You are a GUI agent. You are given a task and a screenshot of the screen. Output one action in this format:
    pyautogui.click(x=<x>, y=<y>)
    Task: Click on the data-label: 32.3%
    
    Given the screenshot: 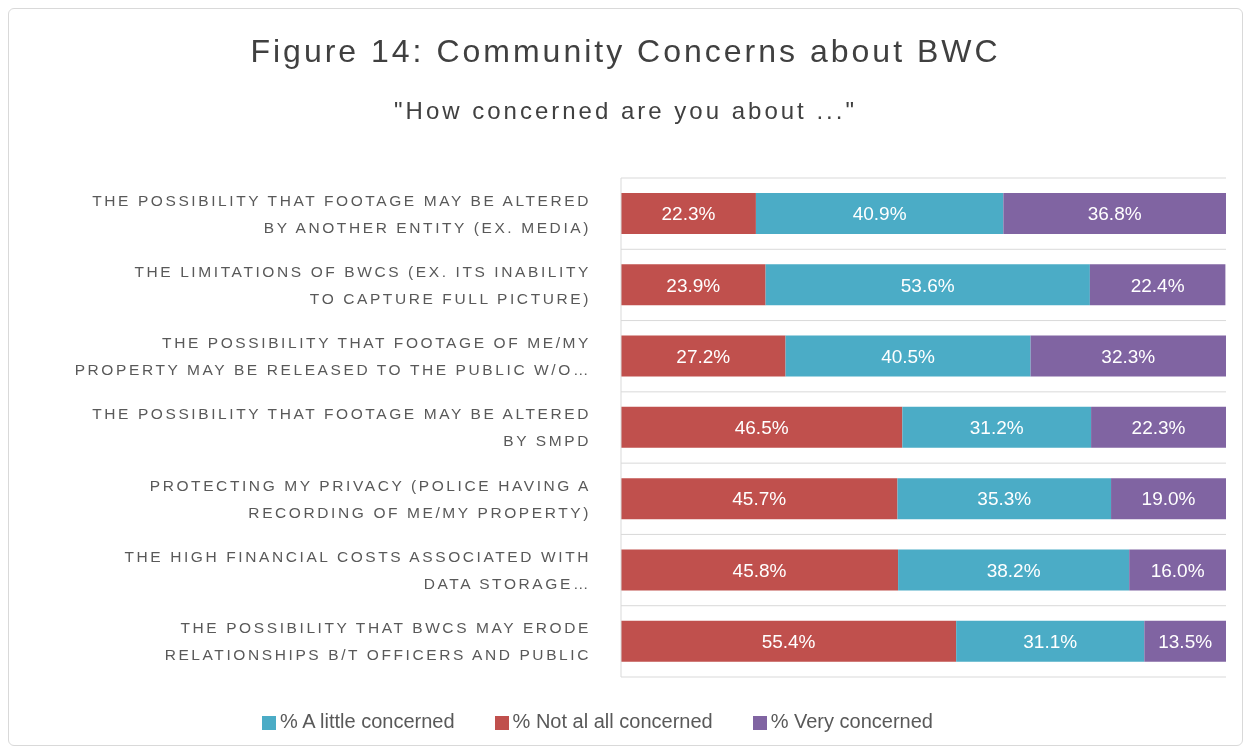 What is the action you would take?
    pyautogui.click(x=1128, y=356)
    